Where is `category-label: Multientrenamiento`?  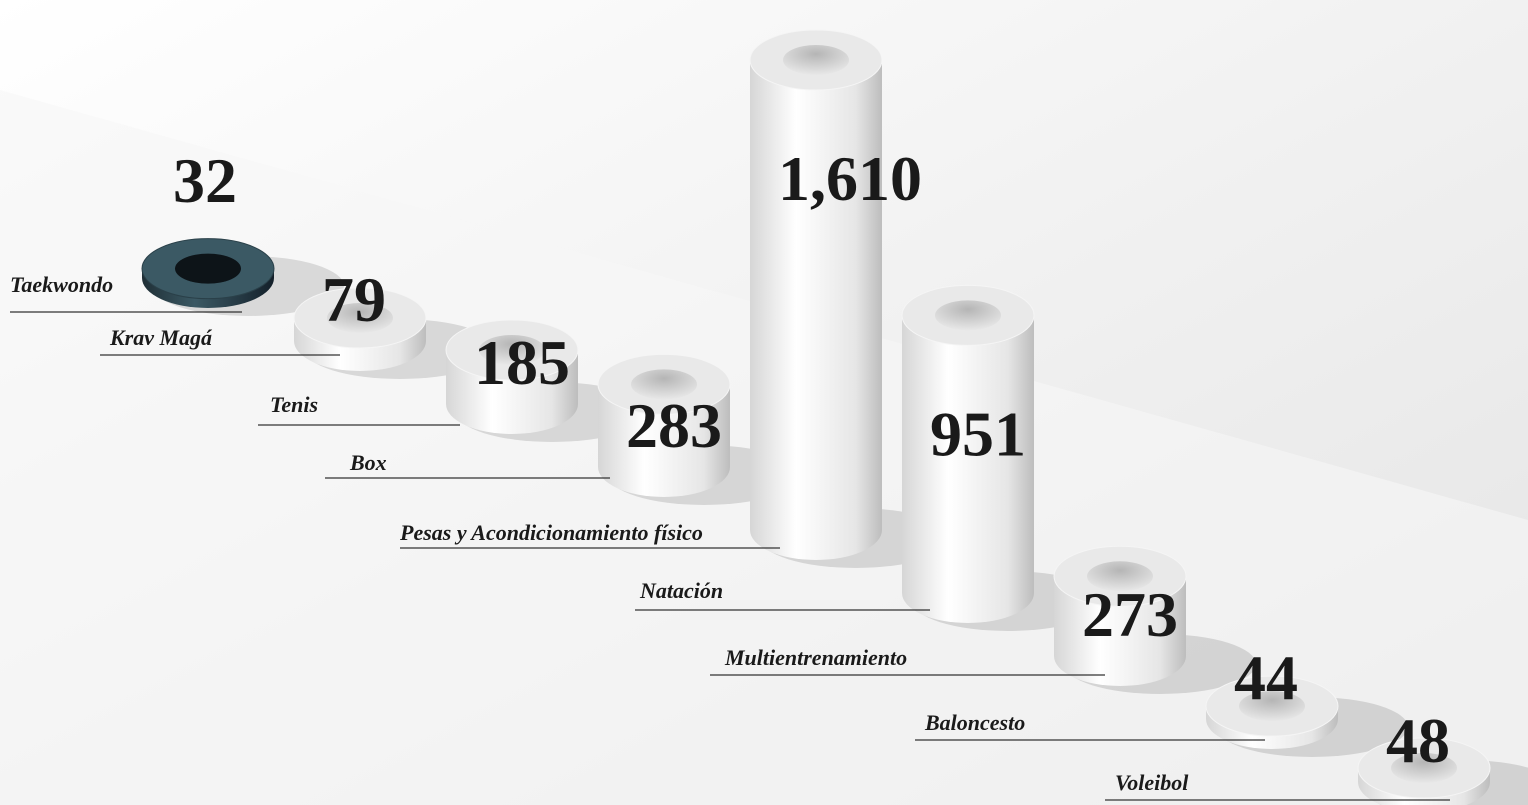
category-label: Multientrenamiento is located at coordinates (815, 657).